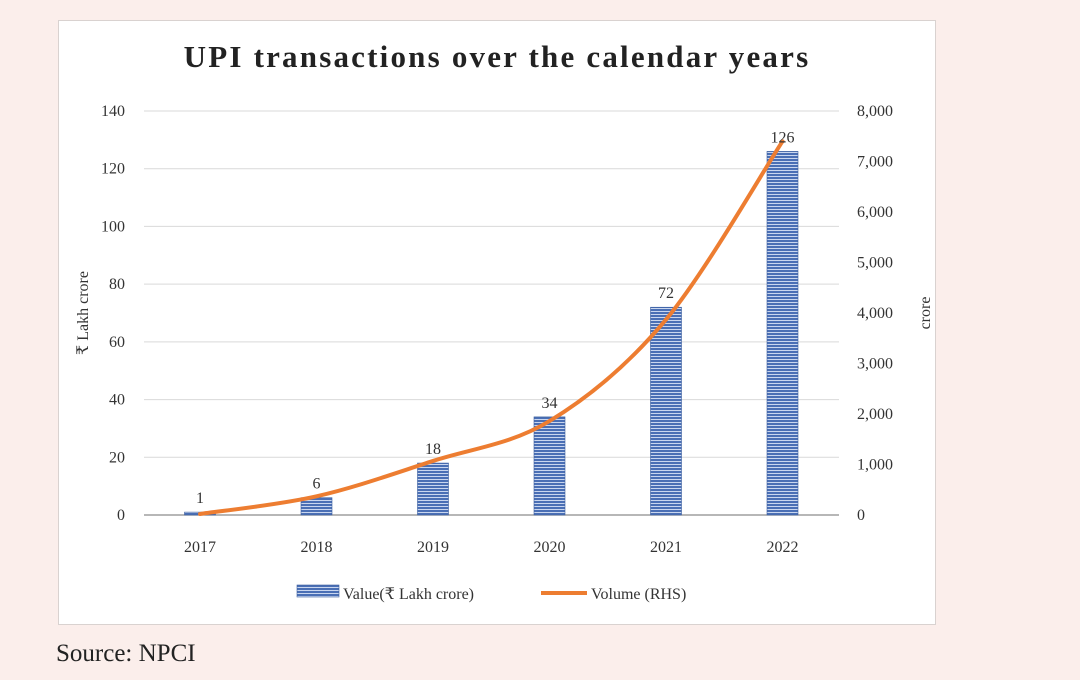 The height and width of the screenshot is (680, 1080). Describe the element at coordinates (875, 414) in the screenshot. I see `y2-tick-label: 2,000` at that location.